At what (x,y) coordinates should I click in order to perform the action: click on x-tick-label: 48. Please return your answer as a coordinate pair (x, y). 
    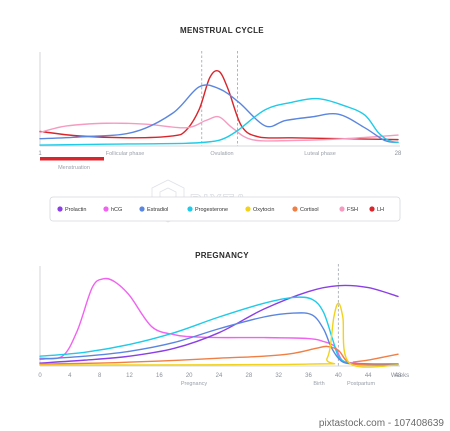
    Looking at the image, I should click on (398, 376).